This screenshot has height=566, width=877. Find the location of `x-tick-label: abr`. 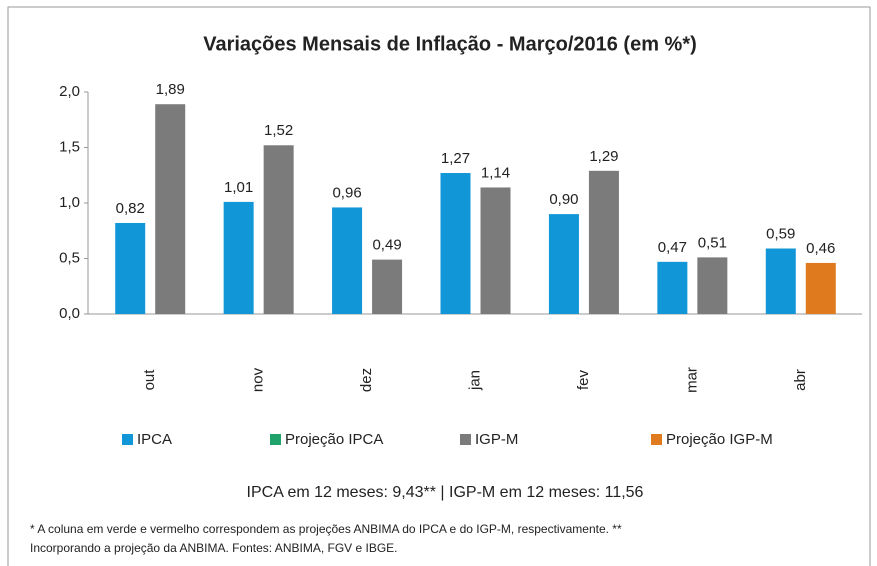

x-tick-label: abr is located at coordinates (800, 380).